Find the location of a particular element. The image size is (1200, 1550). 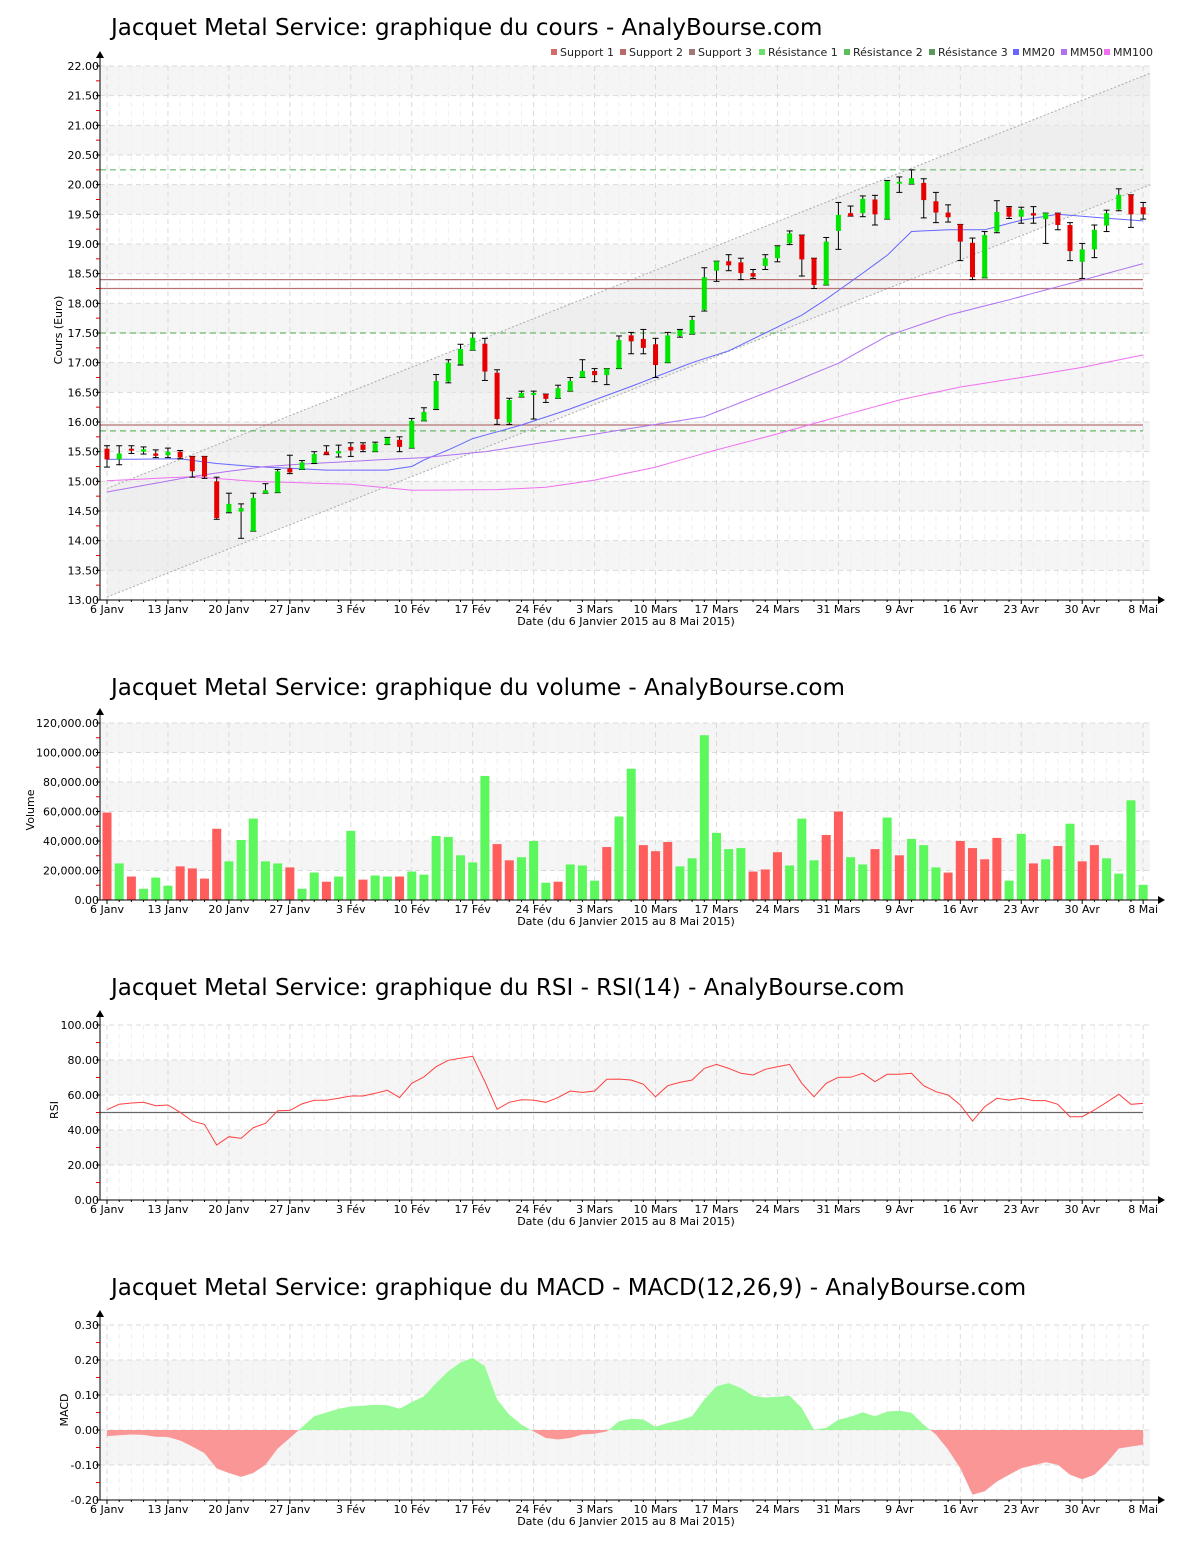

y-tick-label: 17.50 is located at coordinates (84, 333).